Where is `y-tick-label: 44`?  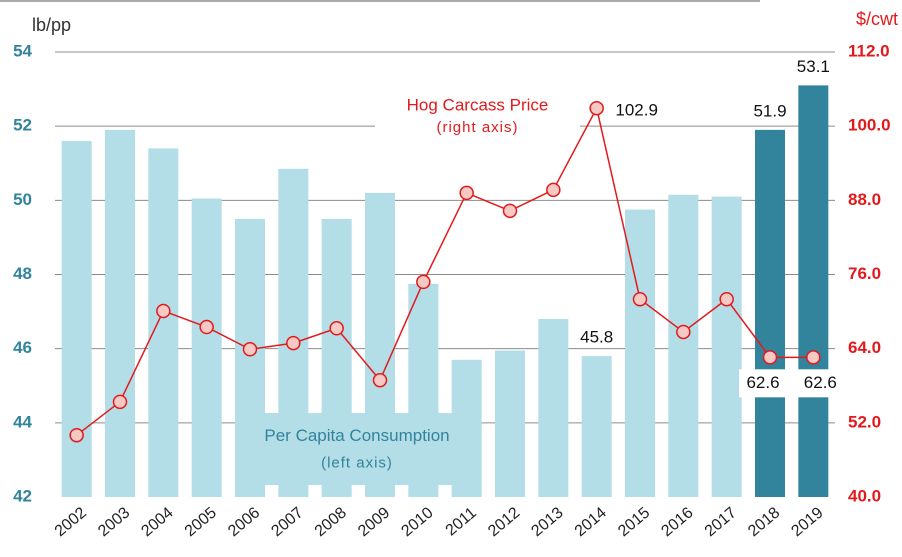
y-tick-label: 44 is located at coordinates (22, 421).